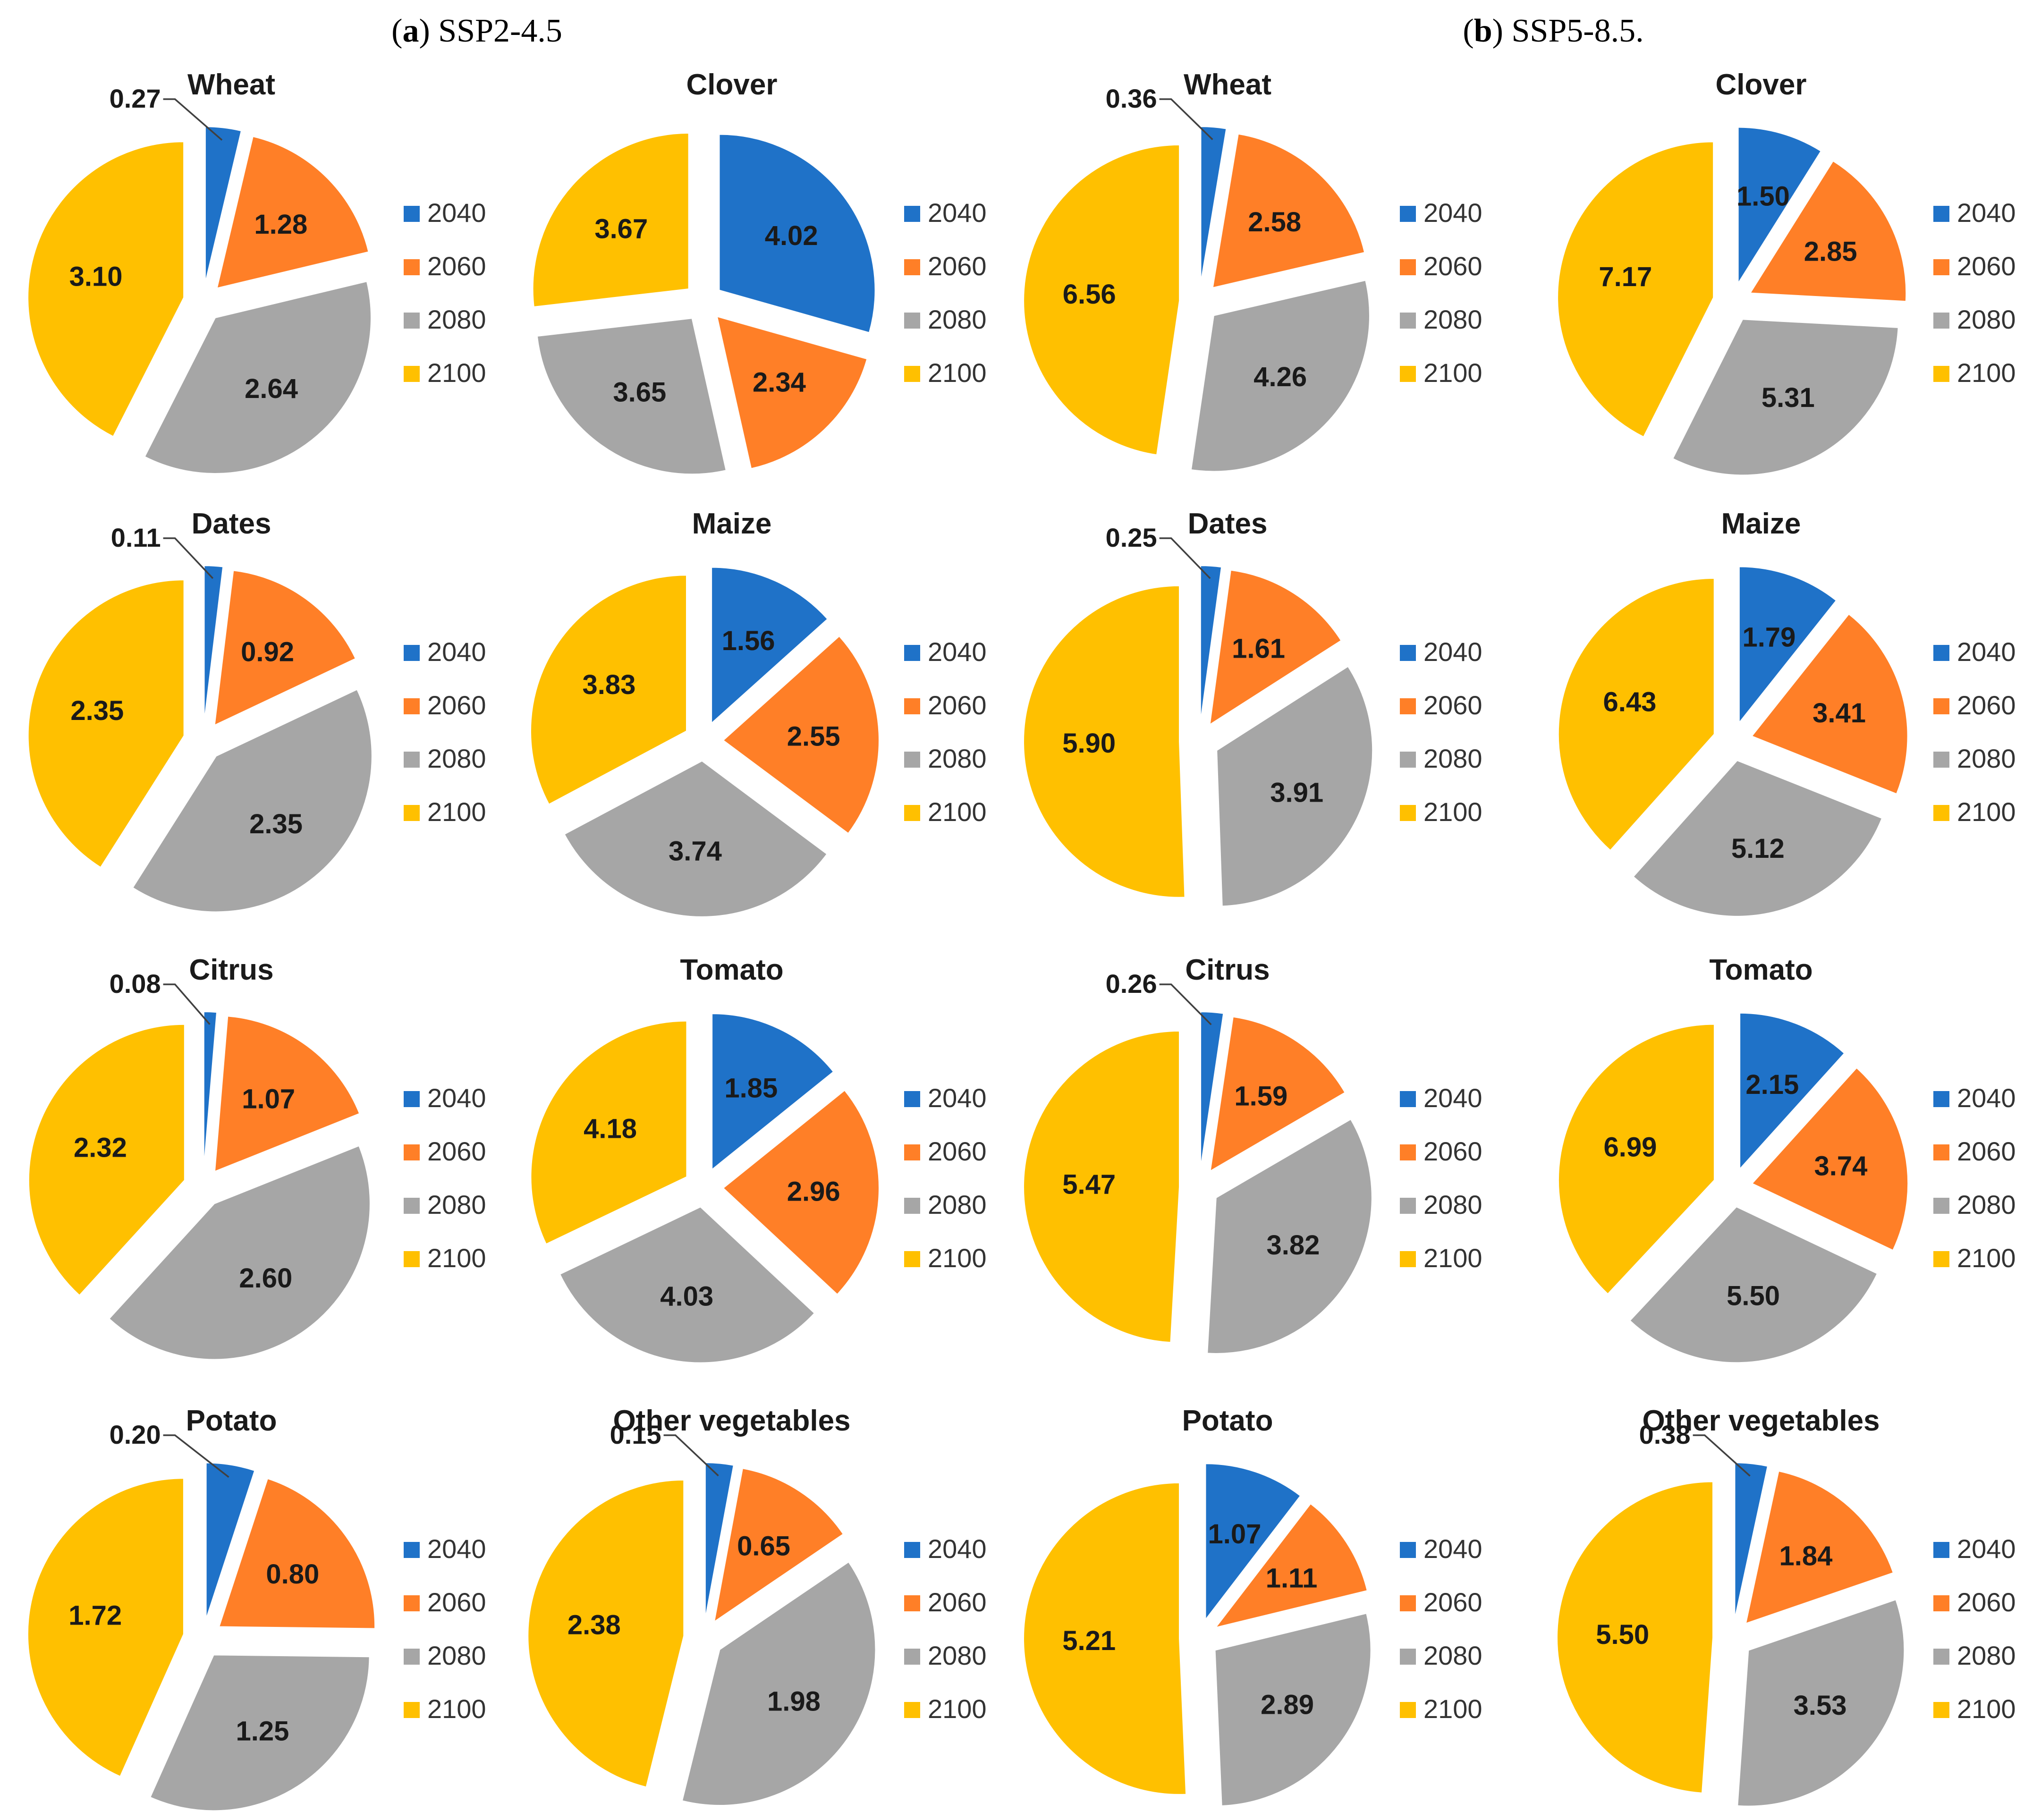  Describe the element at coordinates (791, 235) in the screenshot. I see `data-label-2040: 4.02` at that location.